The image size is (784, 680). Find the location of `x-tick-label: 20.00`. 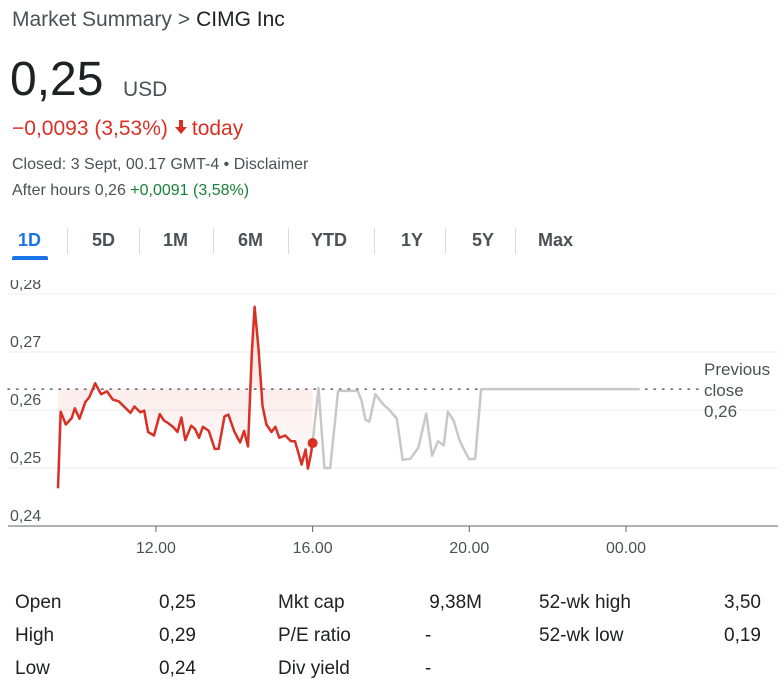

x-tick-label: 20.00 is located at coordinates (469, 548).